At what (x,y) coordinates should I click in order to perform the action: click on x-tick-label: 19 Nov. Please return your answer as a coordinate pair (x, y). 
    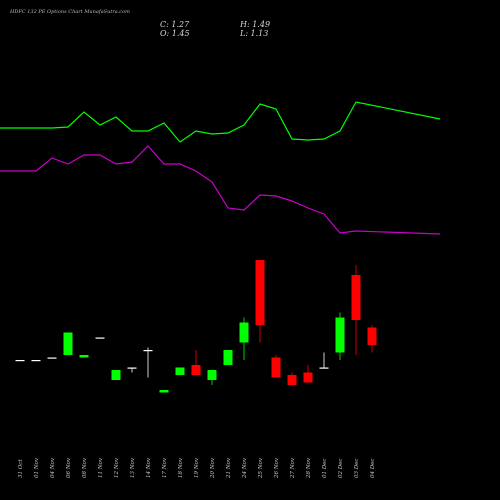
    Looking at the image, I should click on (197, 467).